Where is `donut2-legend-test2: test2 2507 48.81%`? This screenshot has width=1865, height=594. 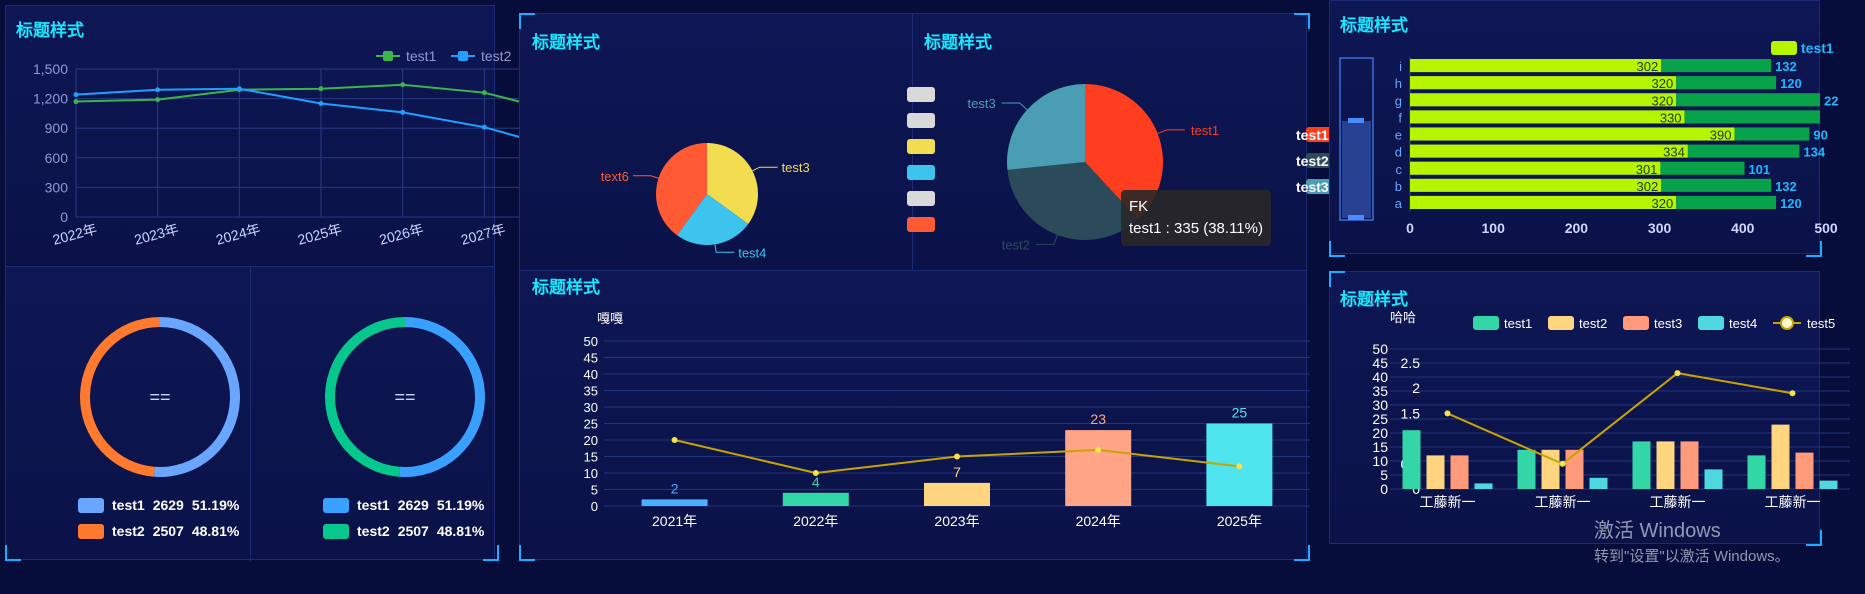 donut2-legend-test2: test2 2507 48.81% is located at coordinates (403, 531).